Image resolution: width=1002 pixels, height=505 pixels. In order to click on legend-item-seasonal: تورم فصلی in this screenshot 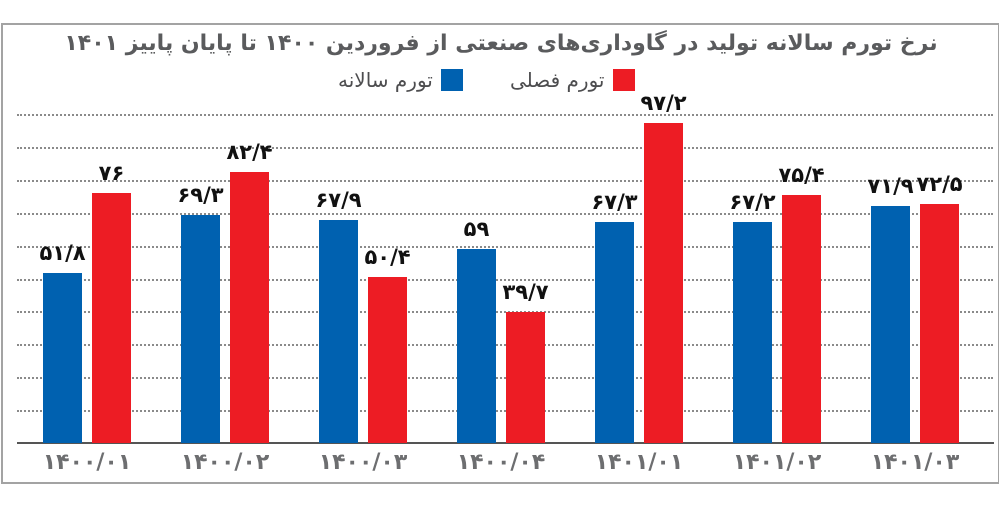, I will do `click(572, 80)`.